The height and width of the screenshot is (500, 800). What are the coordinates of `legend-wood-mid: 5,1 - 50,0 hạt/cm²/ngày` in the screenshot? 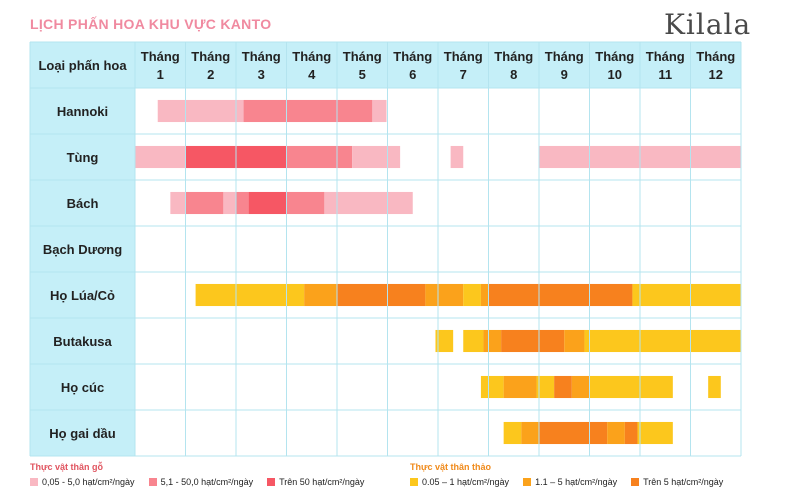 It's located at (201, 482).